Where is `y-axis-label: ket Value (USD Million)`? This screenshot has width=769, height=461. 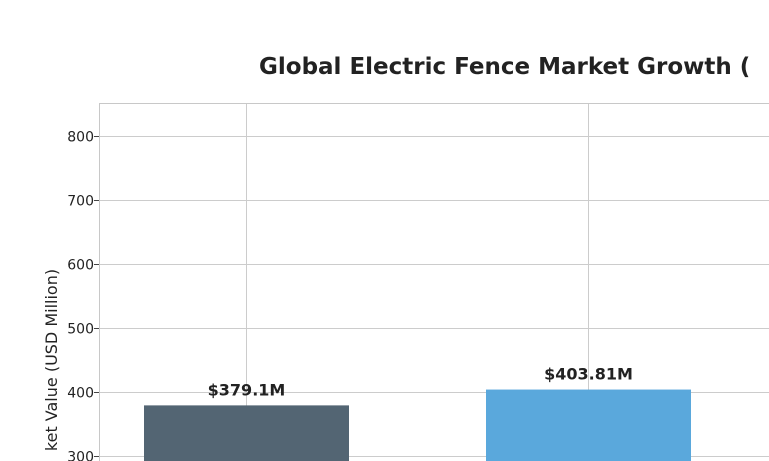 y-axis-label: ket Value (USD Million) is located at coordinates (51, 360).